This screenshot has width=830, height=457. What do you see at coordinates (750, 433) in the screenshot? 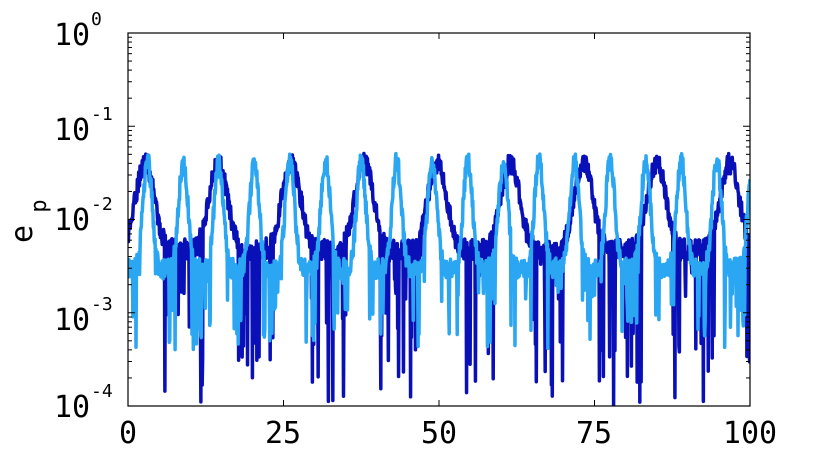
I see `x-tick-label-100: 100` at bounding box center [750, 433].